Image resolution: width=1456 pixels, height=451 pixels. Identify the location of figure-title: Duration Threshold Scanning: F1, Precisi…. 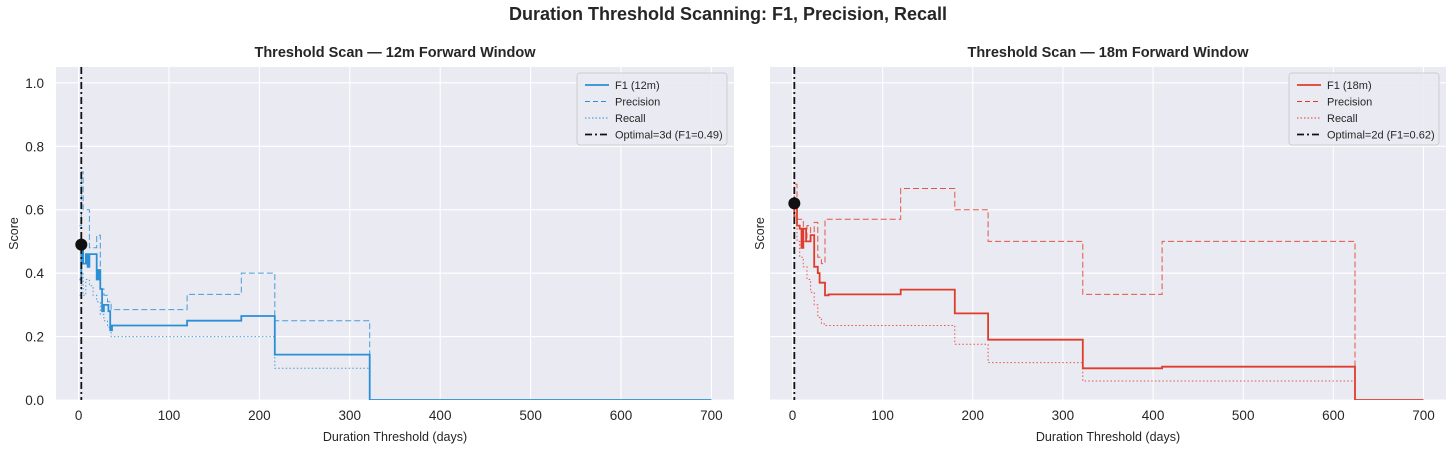
(728, 14).